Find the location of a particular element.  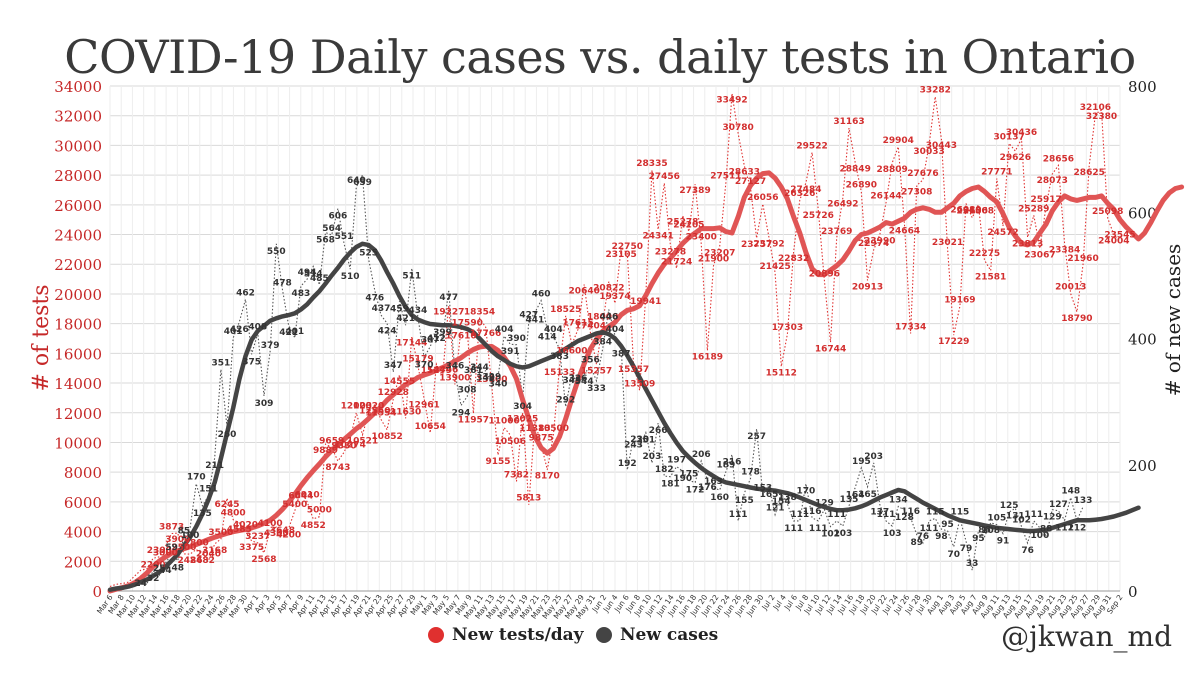

tests-data-label: 2200 is located at coordinates (153, 565).